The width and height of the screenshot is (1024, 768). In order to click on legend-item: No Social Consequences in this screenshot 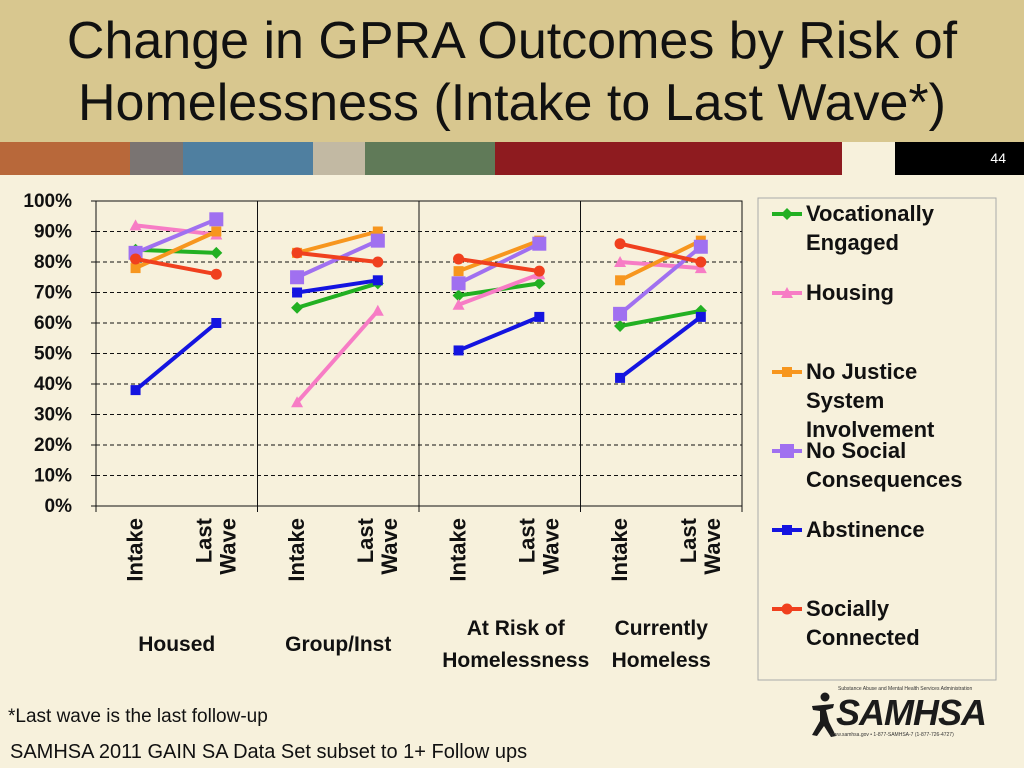, I will do `click(867, 465)`.